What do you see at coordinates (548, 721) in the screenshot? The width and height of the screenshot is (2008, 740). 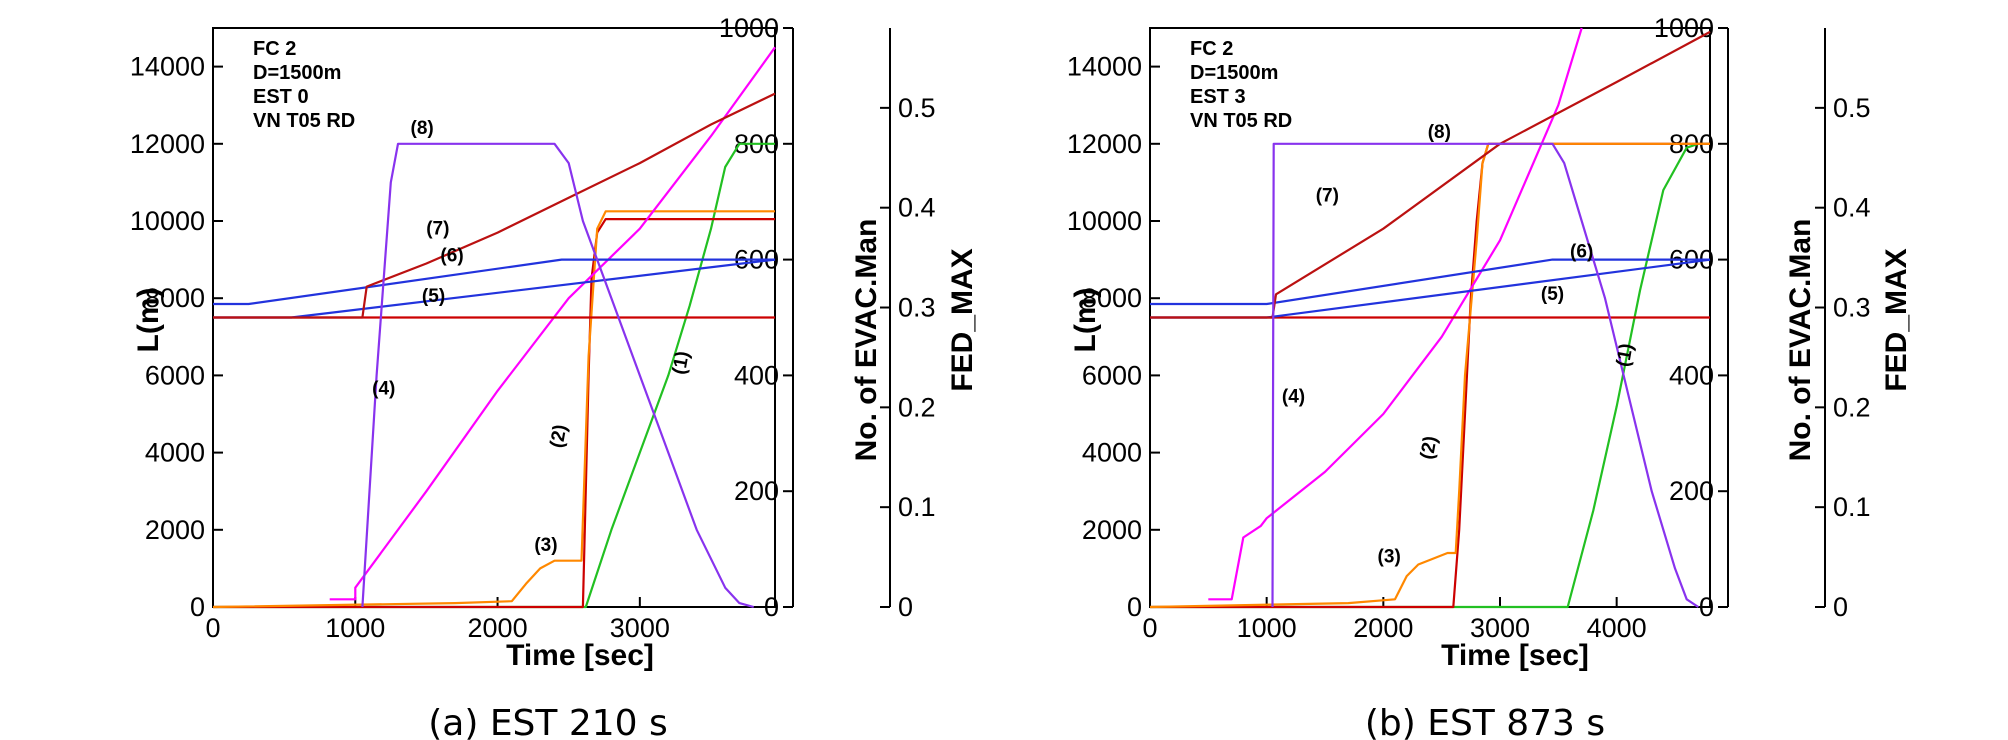 I see `panel-caption-a: (a) EST 210 s` at bounding box center [548, 721].